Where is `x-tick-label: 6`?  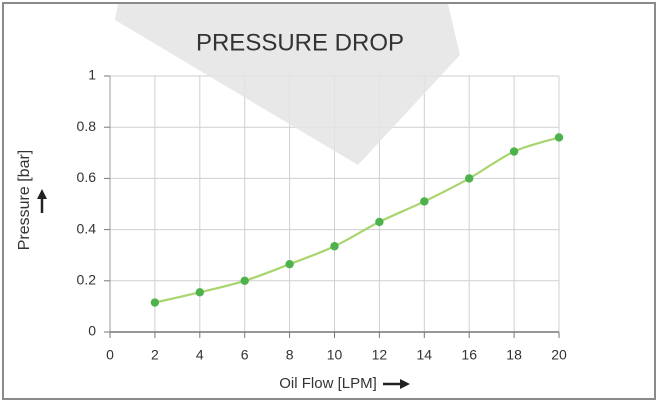 x-tick-label: 6 is located at coordinates (245, 355).